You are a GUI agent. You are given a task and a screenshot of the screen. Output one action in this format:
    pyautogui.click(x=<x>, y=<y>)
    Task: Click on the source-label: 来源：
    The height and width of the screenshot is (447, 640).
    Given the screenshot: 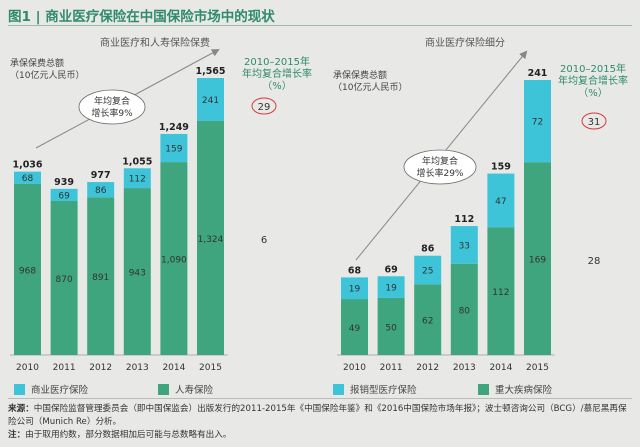 What is the action you would take?
    pyautogui.click(x=21, y=409)
    